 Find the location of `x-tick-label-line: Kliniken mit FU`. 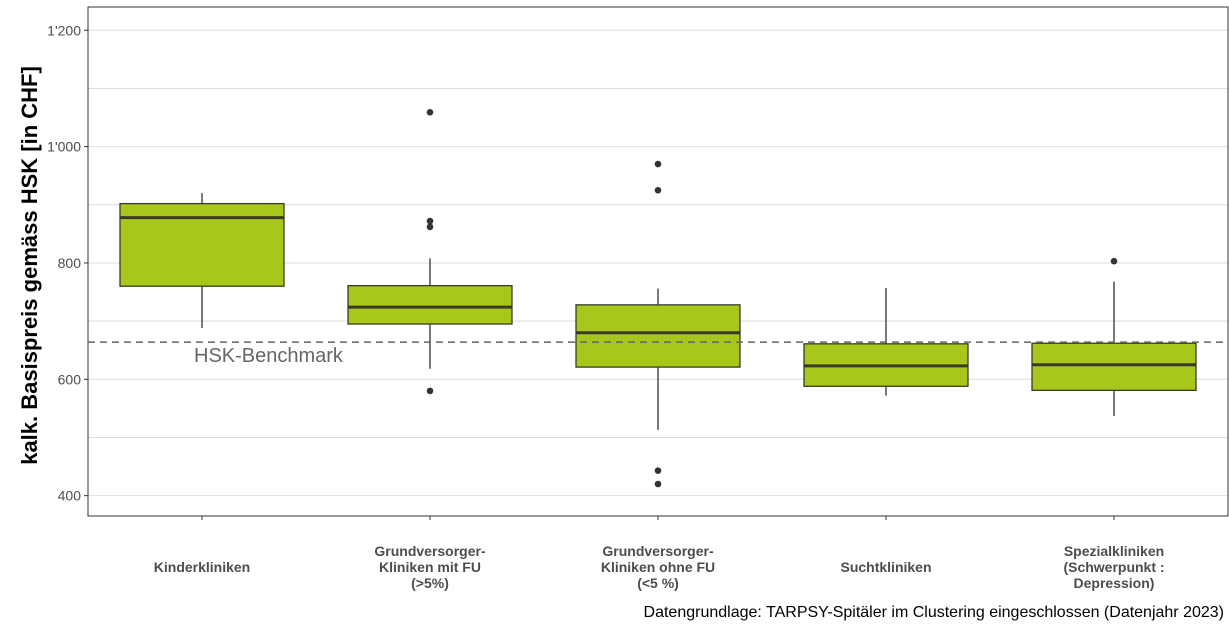

x-tick-label-line: Kliniken mit FU is located at coordinates (430, 567).